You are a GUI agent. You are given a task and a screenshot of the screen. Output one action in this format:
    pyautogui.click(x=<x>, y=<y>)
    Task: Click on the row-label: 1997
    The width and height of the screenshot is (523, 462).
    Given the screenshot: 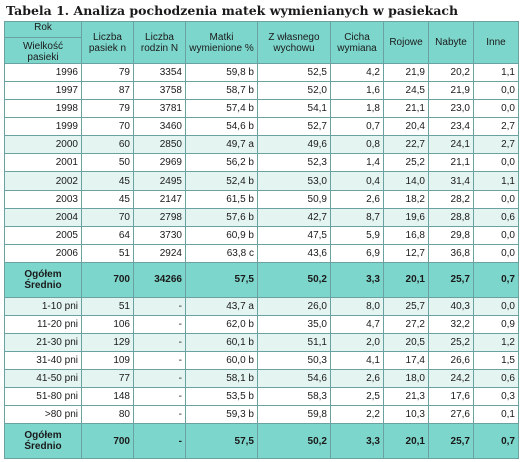 What is the action you would take?
    pyautogui.click(x=43, y=91)
    